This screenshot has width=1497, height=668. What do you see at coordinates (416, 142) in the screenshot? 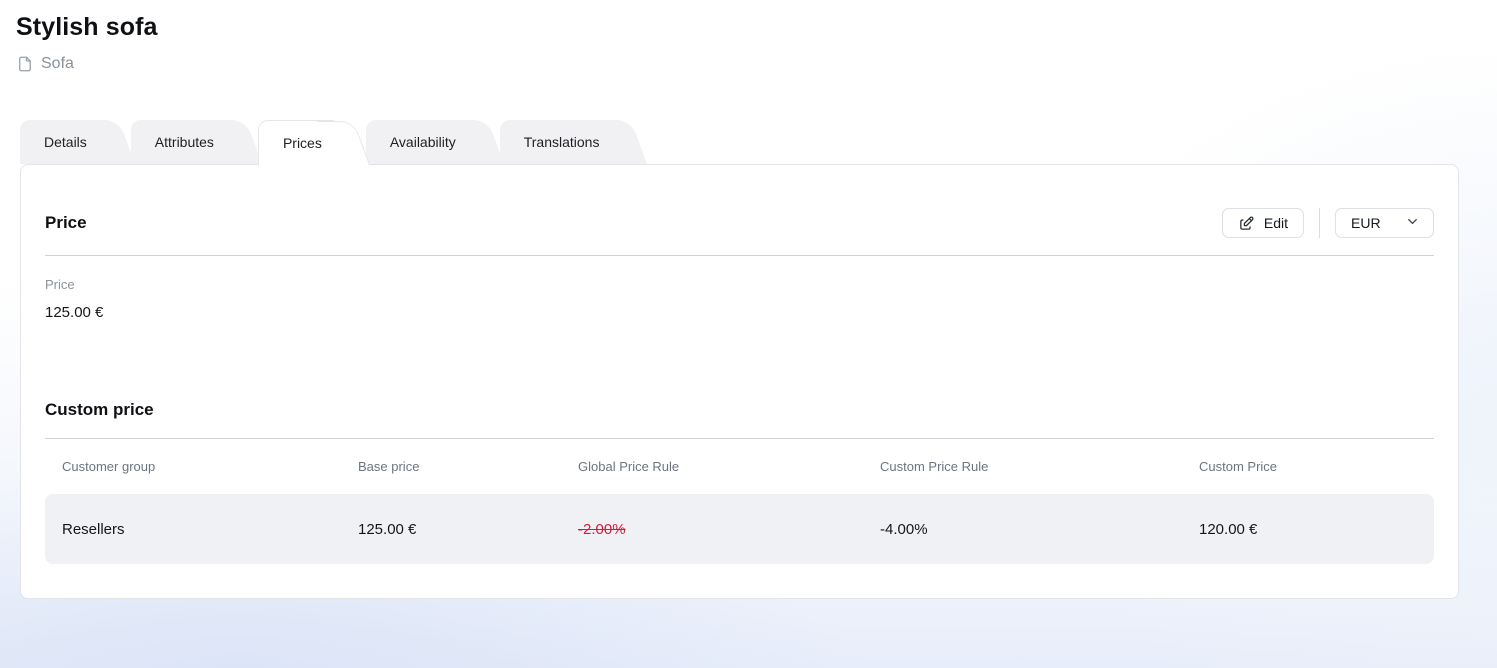
I see `tab-availability: Availability` at bounding box center [416, 142].